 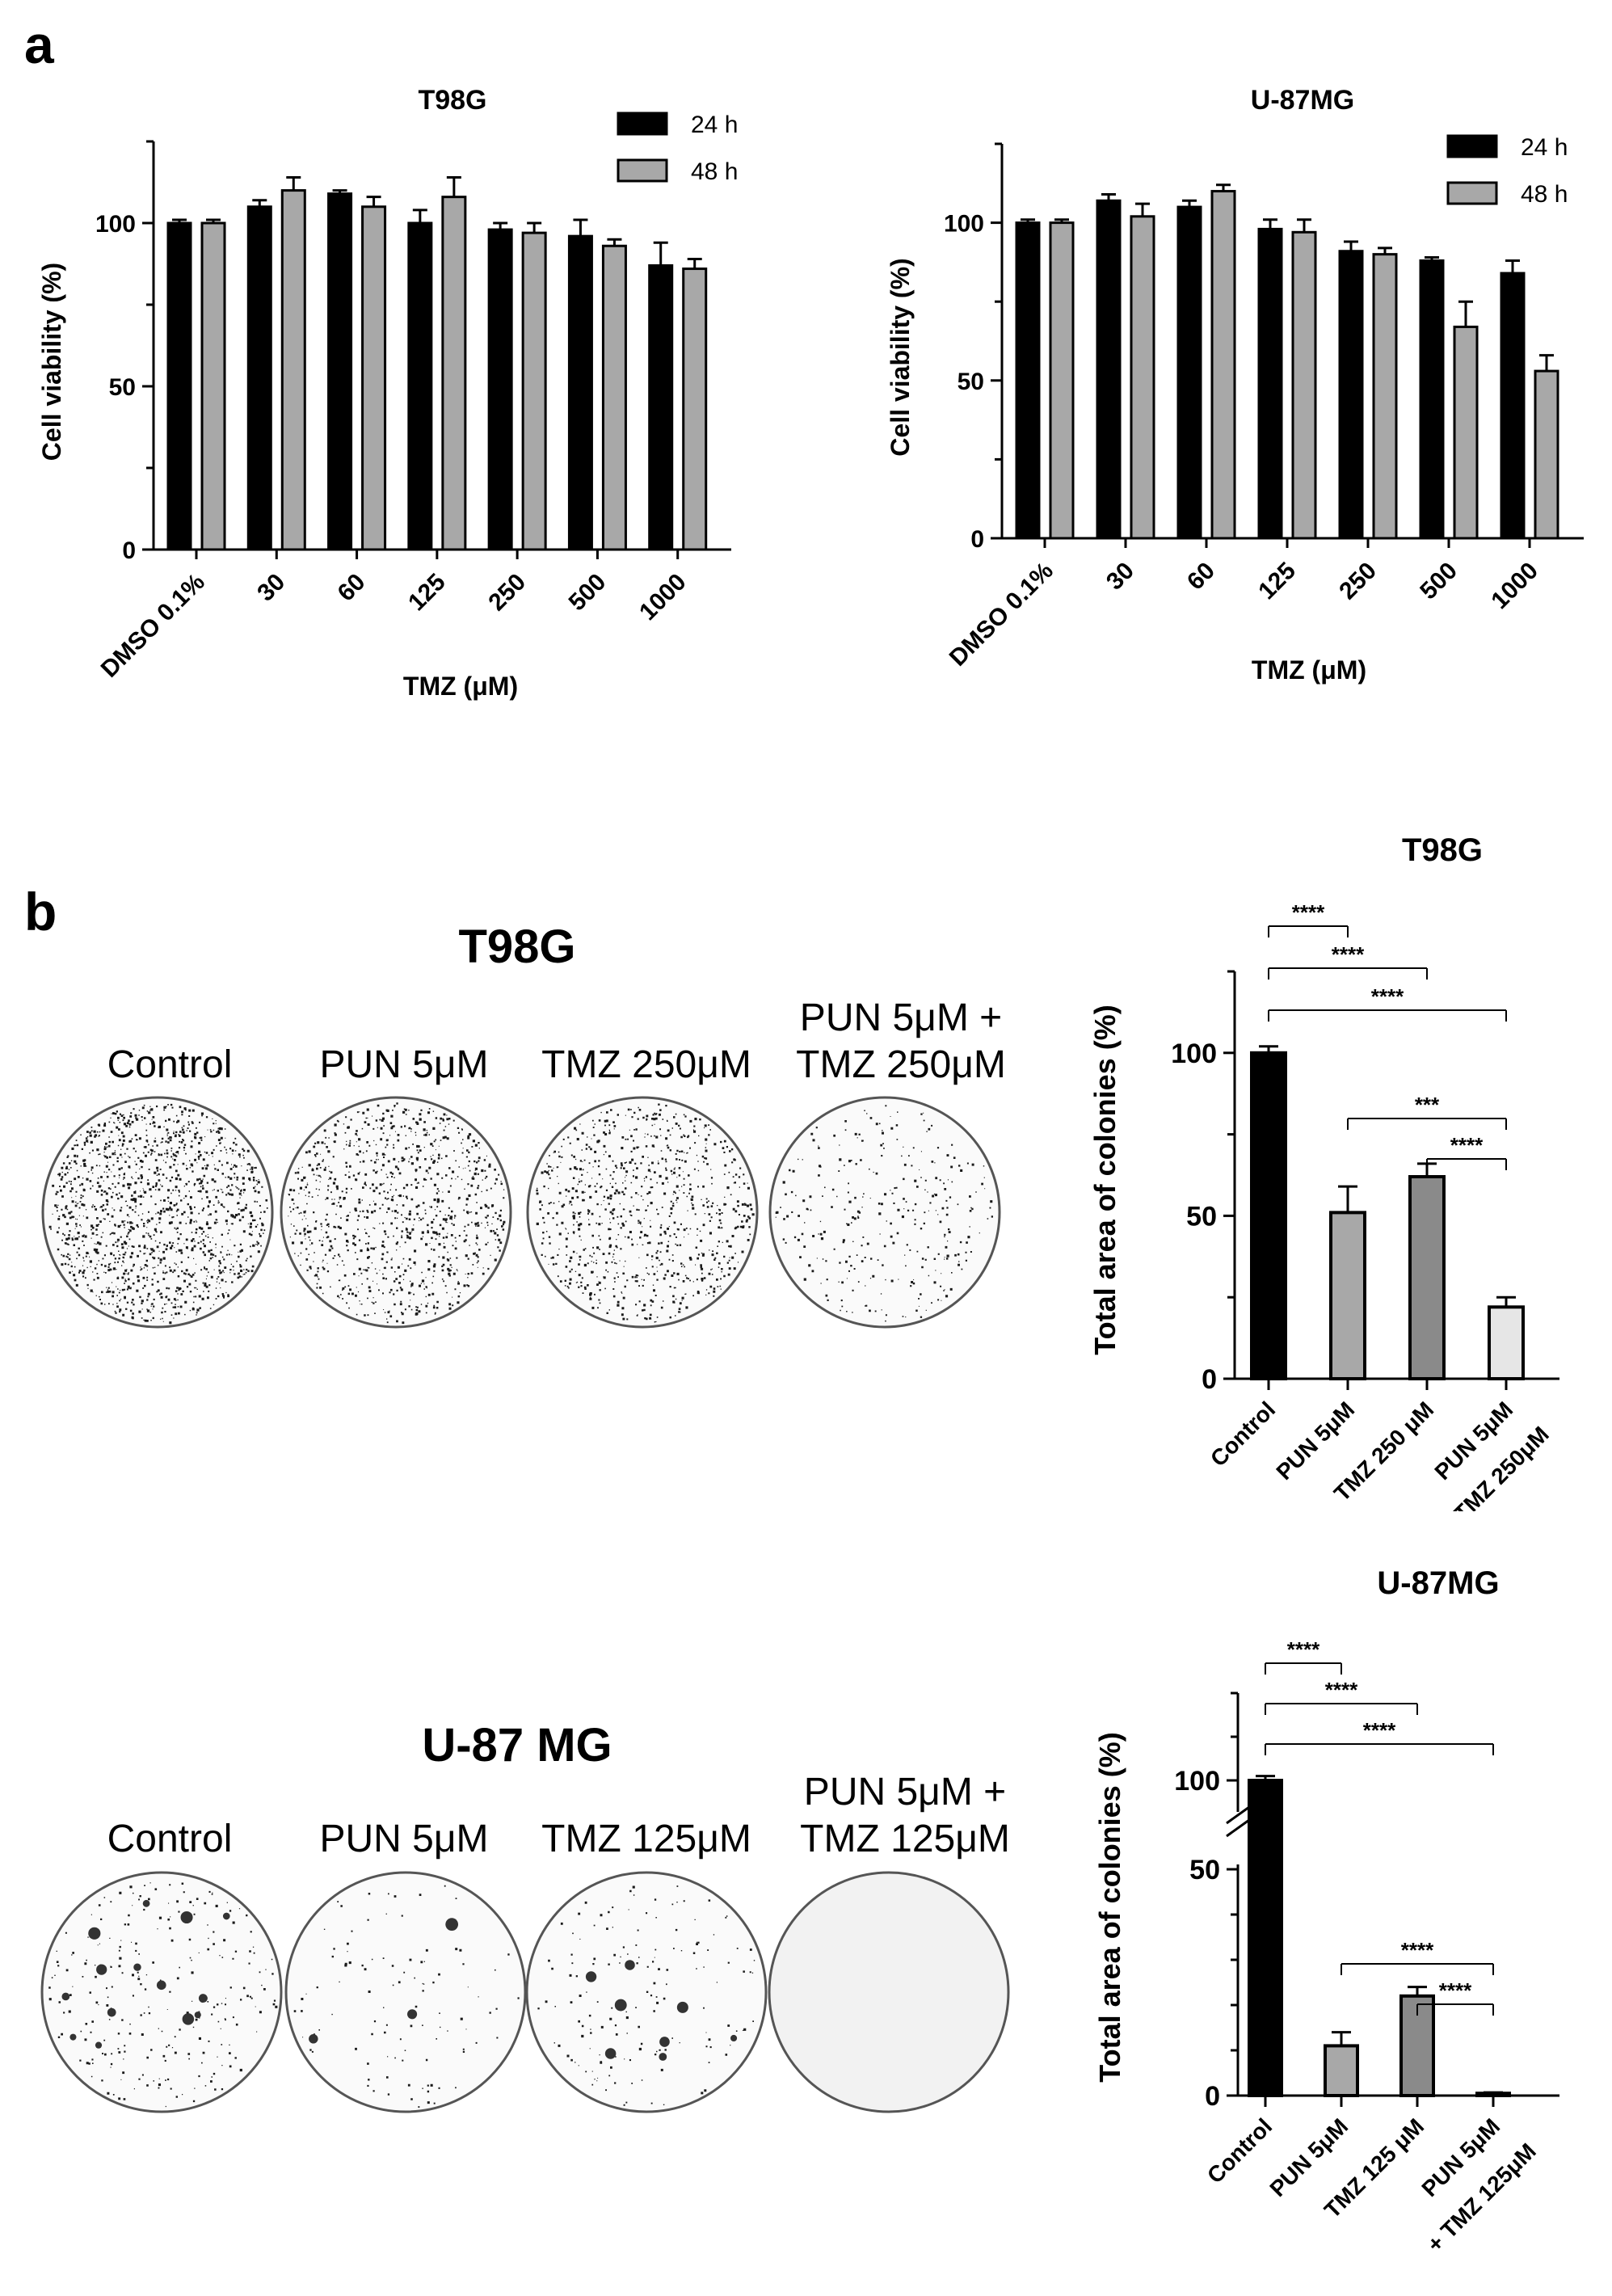 I want to click on dish-title-u87: U-87 MG, so click(x=517, y=1745).